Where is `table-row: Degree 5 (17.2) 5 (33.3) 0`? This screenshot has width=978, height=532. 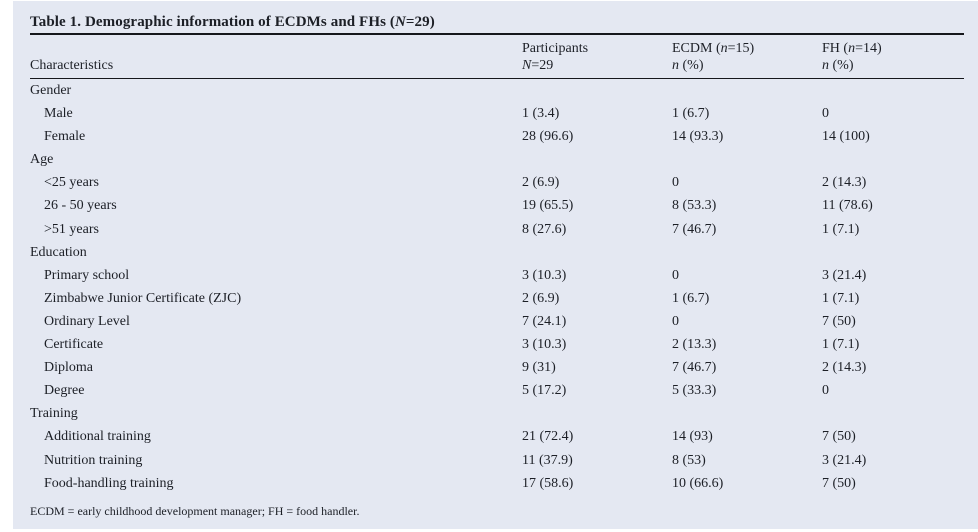
table-row: Degree 5 (17.2) 5 (33.3) 0 is located at coordinates (497, 390).